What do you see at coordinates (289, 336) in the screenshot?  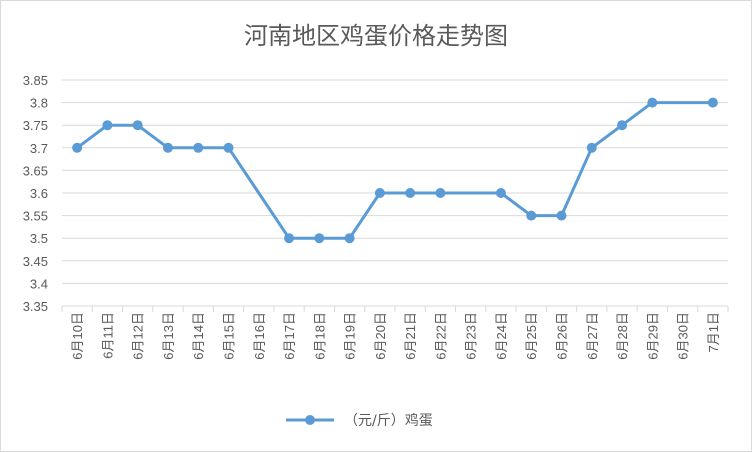 I see `x-tick-label: 6月17日` at bounding box center [289, 336].